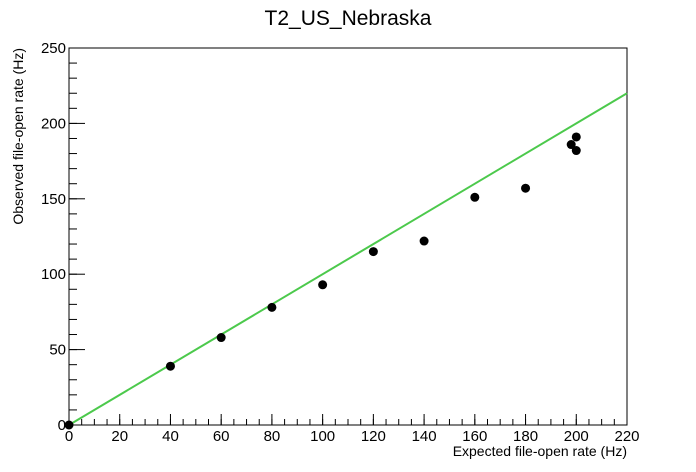 Image resolution: width=696 pixels, height=472 pixels. Describe the element at coordinates (348, 18) in the screenshot. I see `chart-title: T2_US_Nebraska` at that location.